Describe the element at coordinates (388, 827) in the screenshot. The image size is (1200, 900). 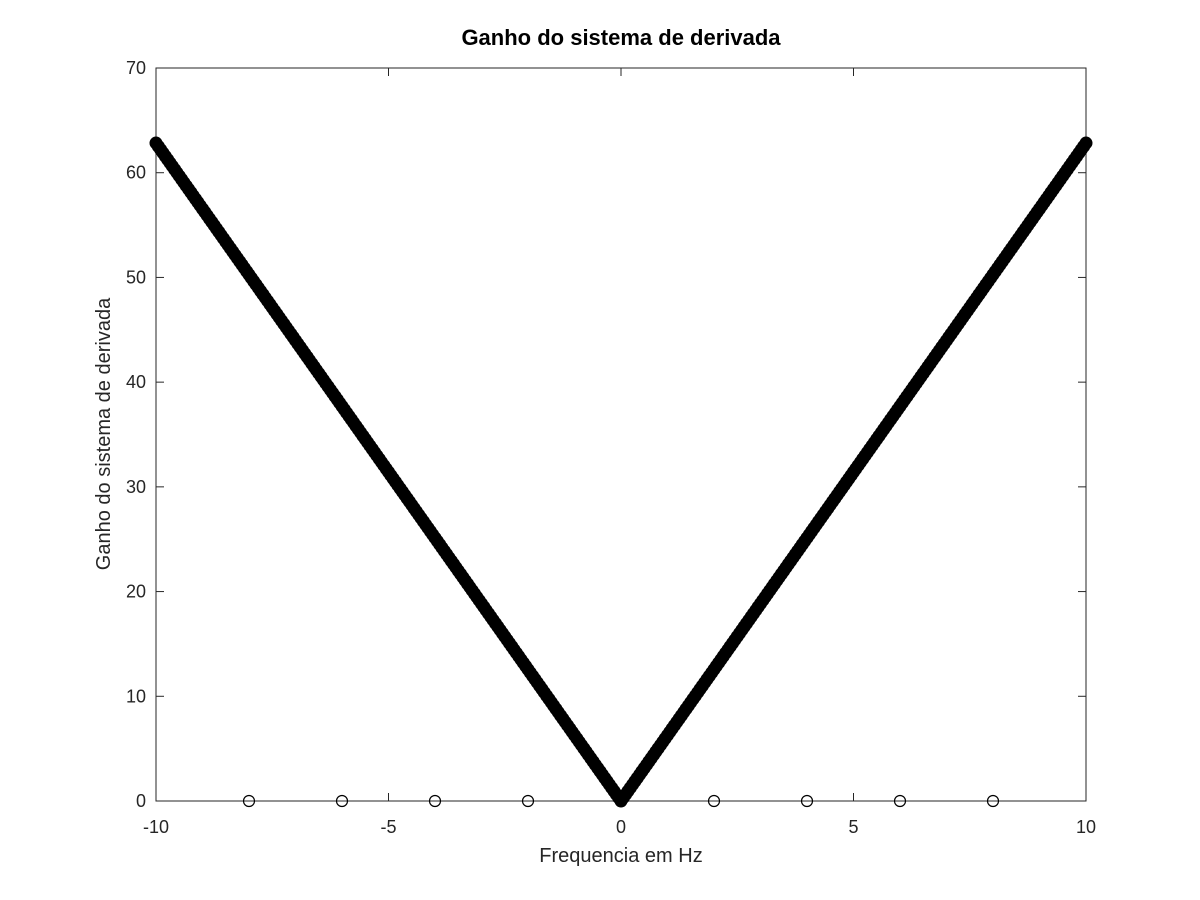
I see `x-tick-label: -5` at that location.